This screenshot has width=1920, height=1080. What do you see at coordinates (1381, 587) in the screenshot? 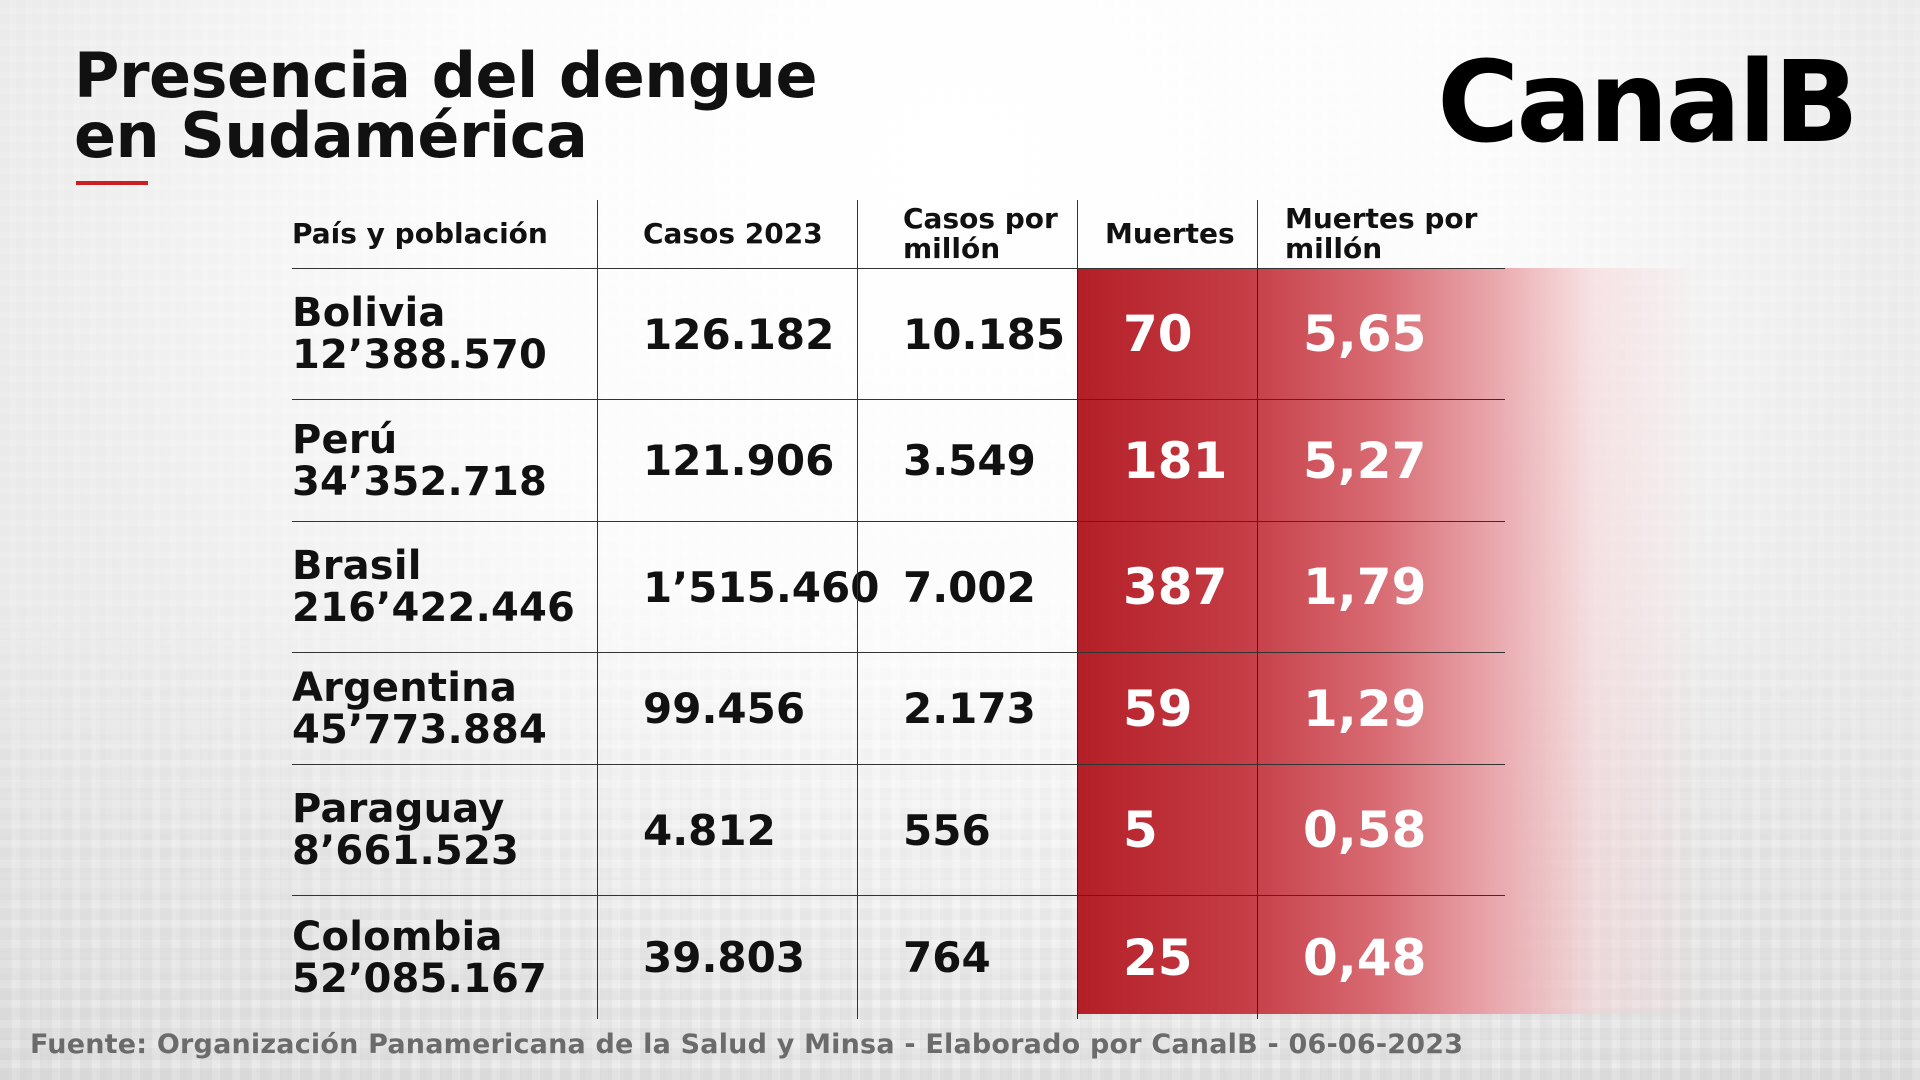
I see `deaths-per-million-cell: 1,79` at bounding box center [1381, 587].